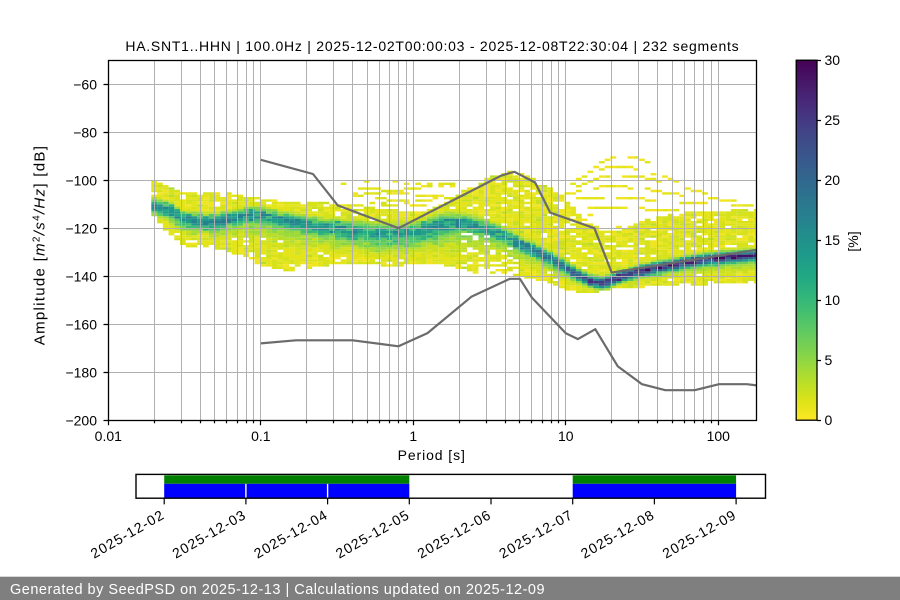 Image resolution: width=900 pixels, height=600 pixels. What do you see at coordinates (81, 180) in the screenshot?
I see `svg-text: −100` at bounding box center [81, 180].